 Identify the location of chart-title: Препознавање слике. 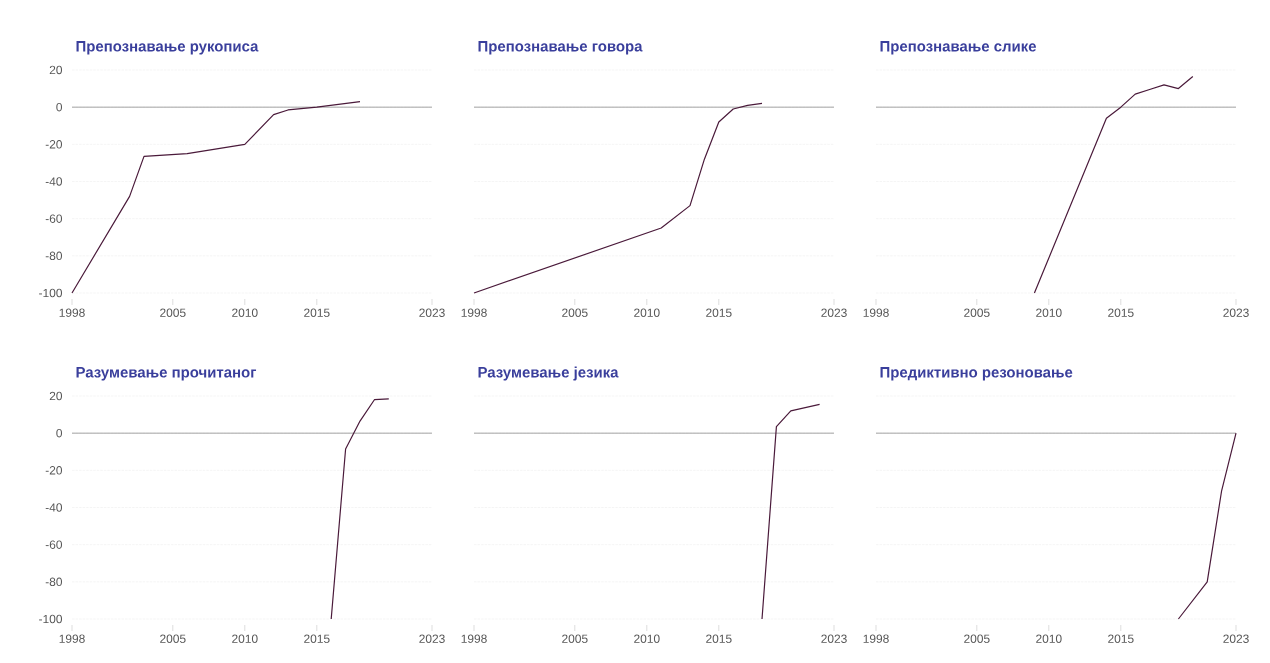
(958, 48).